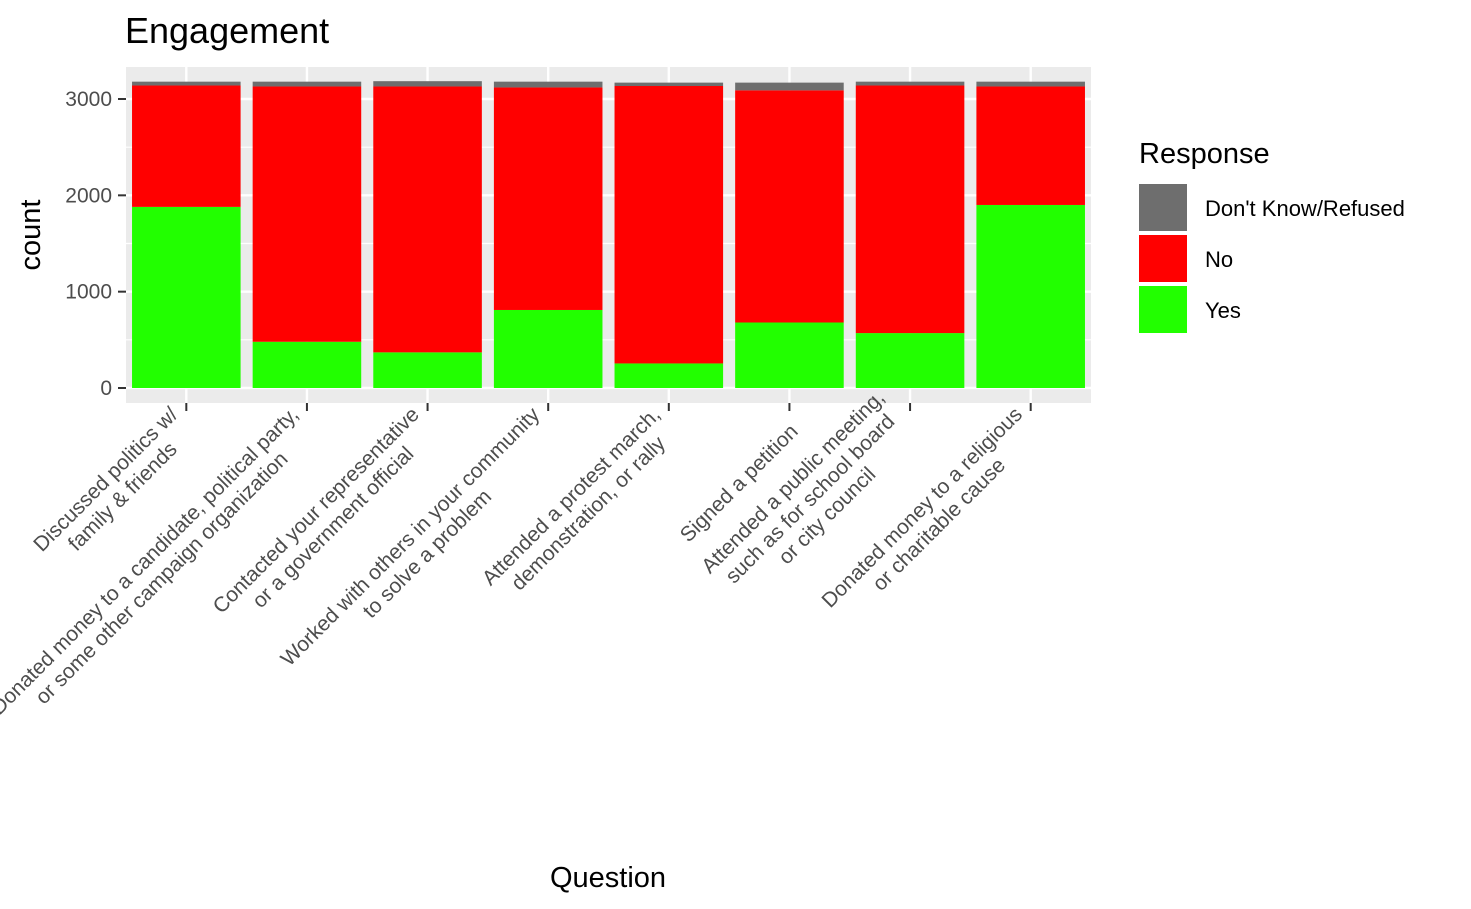 The height and width of the screenshot is (909, 1471). I want to click on x-tick-label-line: demonstration, or rally, so click(589, 514).